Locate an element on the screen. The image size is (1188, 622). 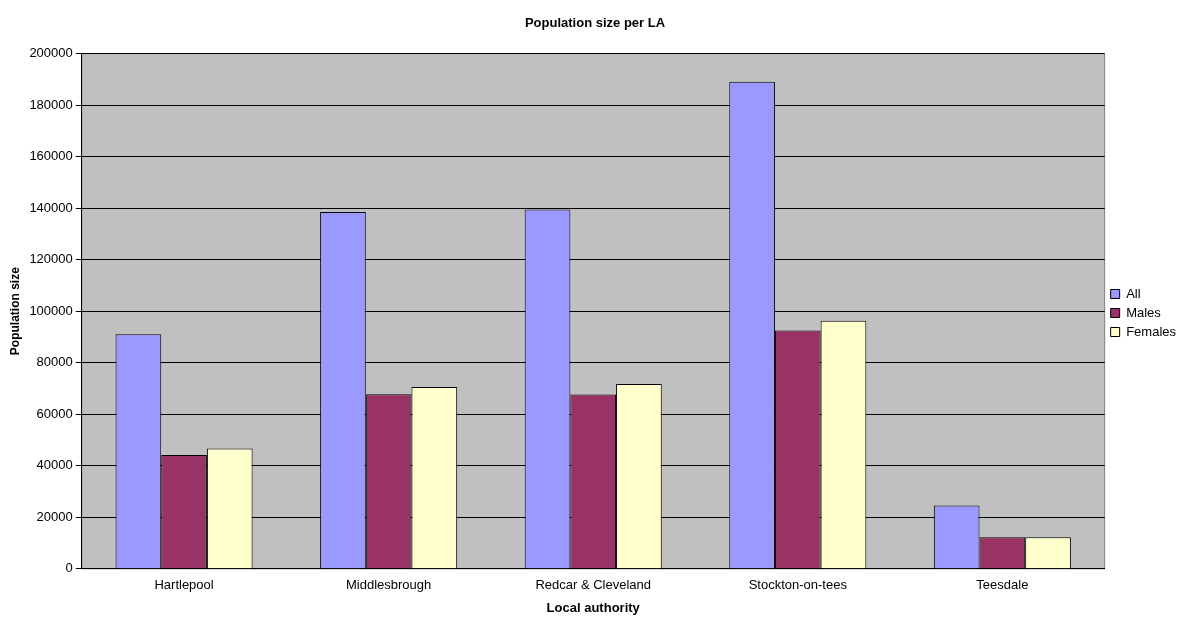
y-axis-title: Population size is located at coordinates (14, 311).